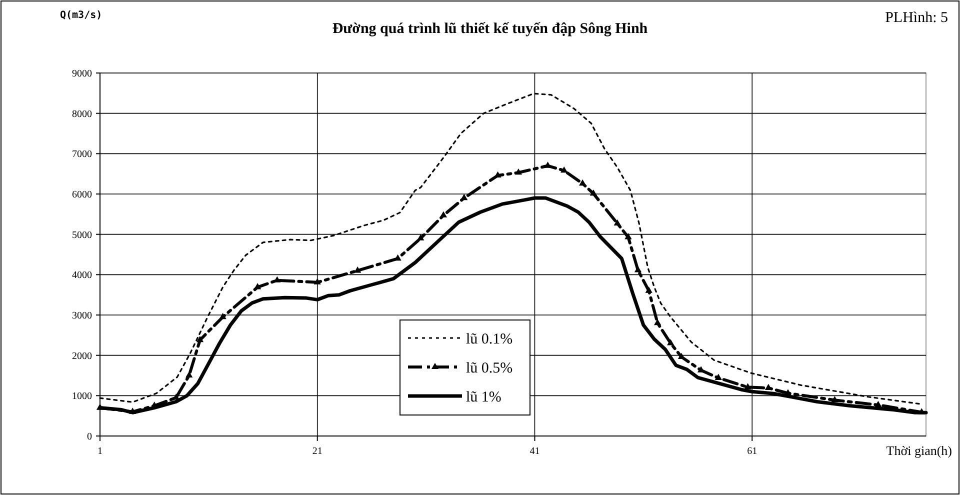 The image size is (960, 495). What do you see at coordinates (484, 397) in the screenshot?
I see `legend-label: lũ 1%` at bounding box center [484, 397].